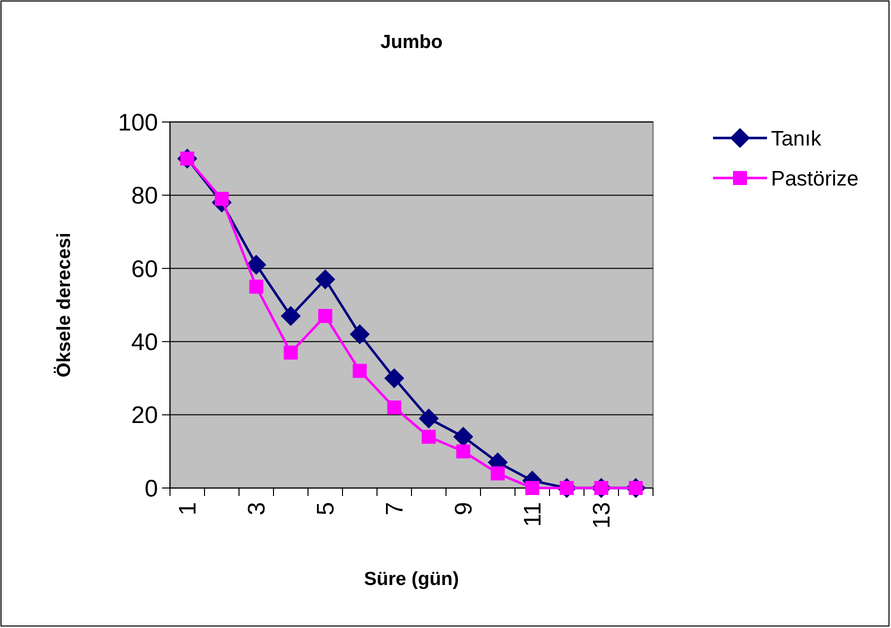 The width and height of the screenshot is (891, 628). I want to click on y-tick-label: 60, so click(144, 269).